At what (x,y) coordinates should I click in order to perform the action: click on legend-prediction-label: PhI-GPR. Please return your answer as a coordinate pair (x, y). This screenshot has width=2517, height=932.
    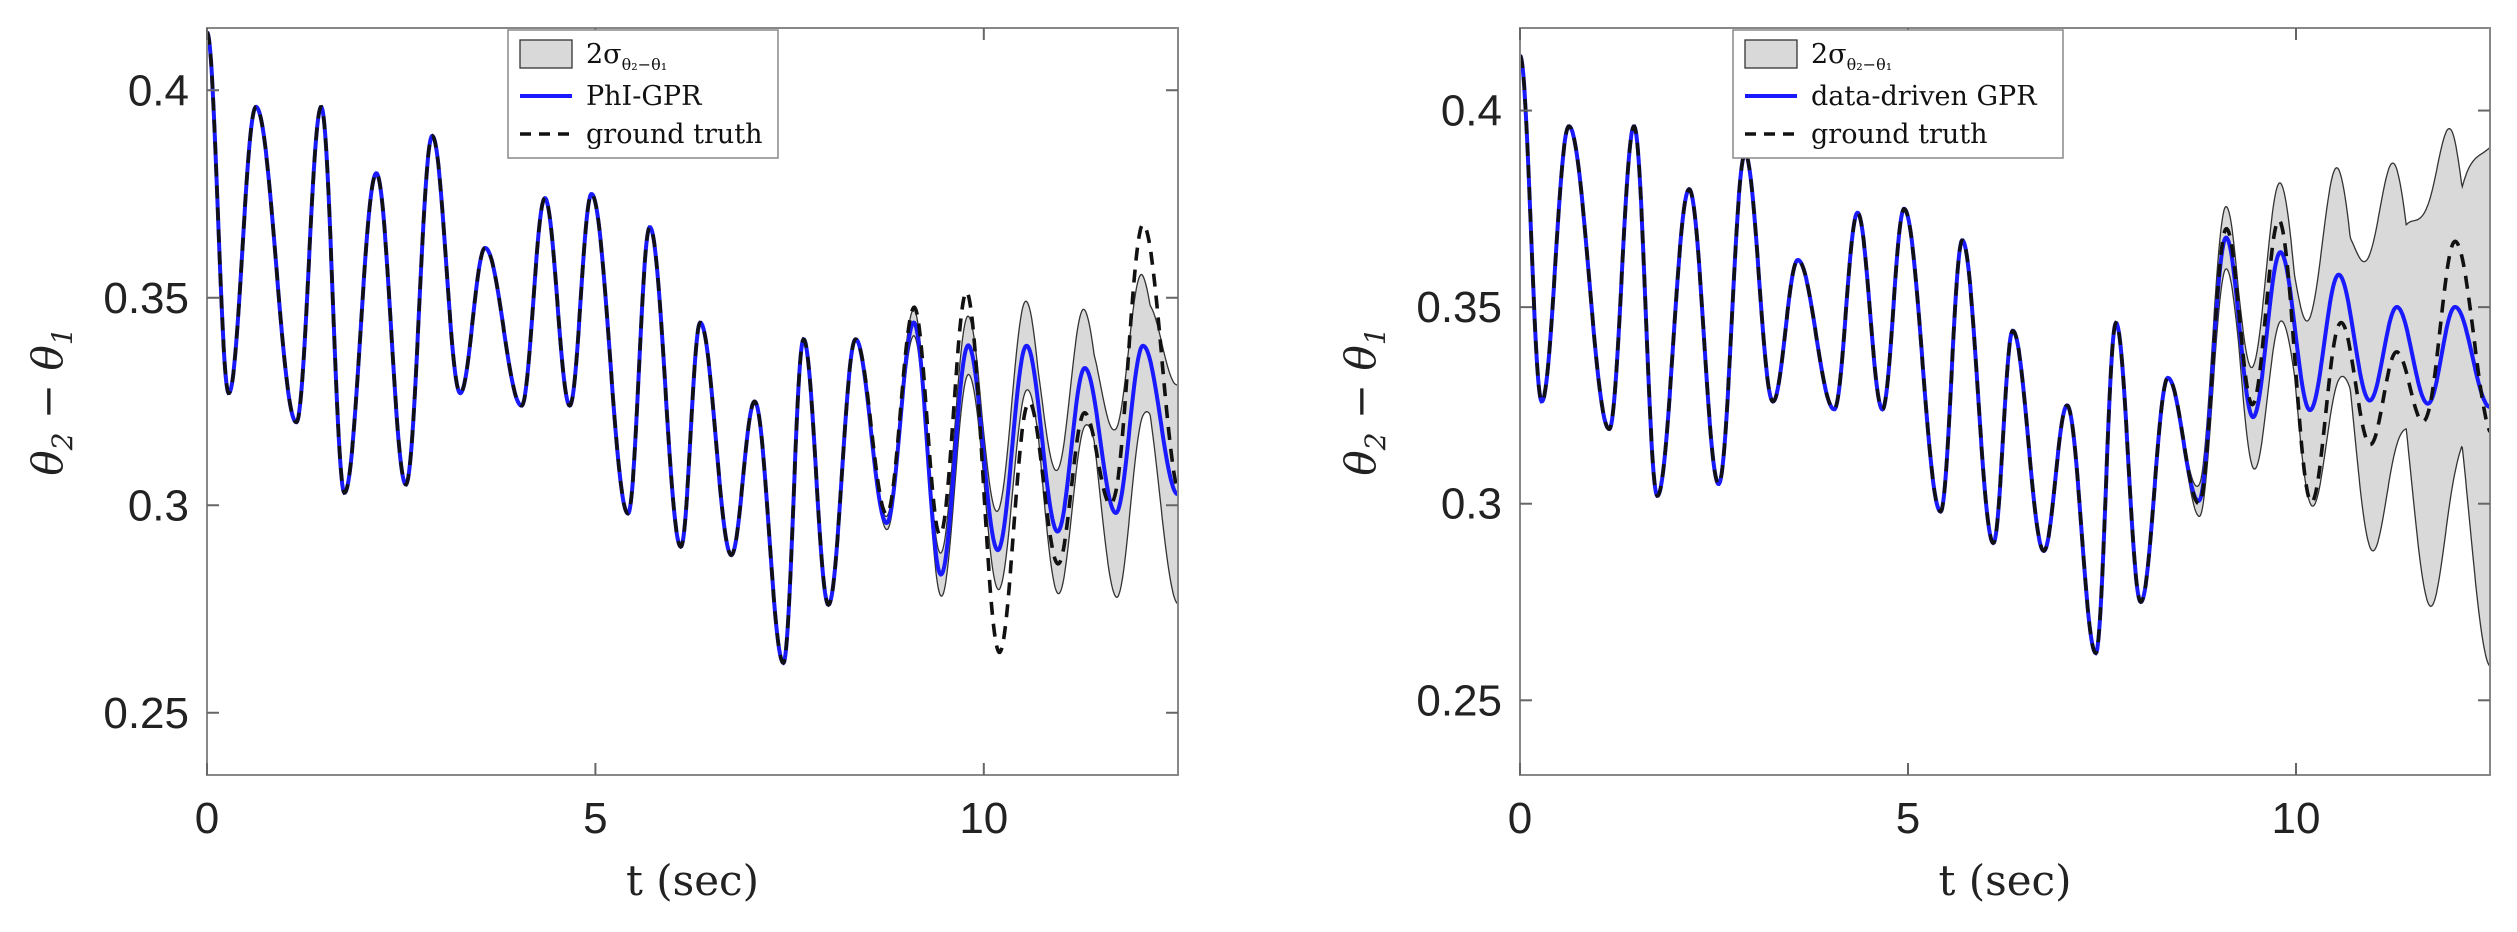
    Looking at the image, I should click on (644, 96).